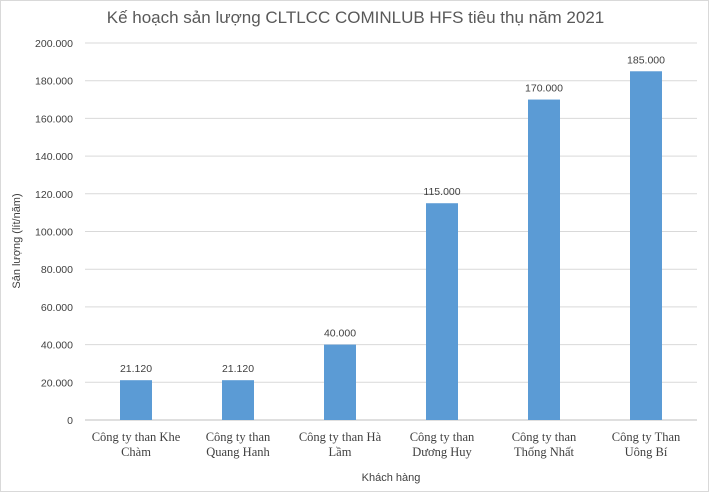  I want to click on x-tick-label: Công ty than Hà, so click(340, 437).